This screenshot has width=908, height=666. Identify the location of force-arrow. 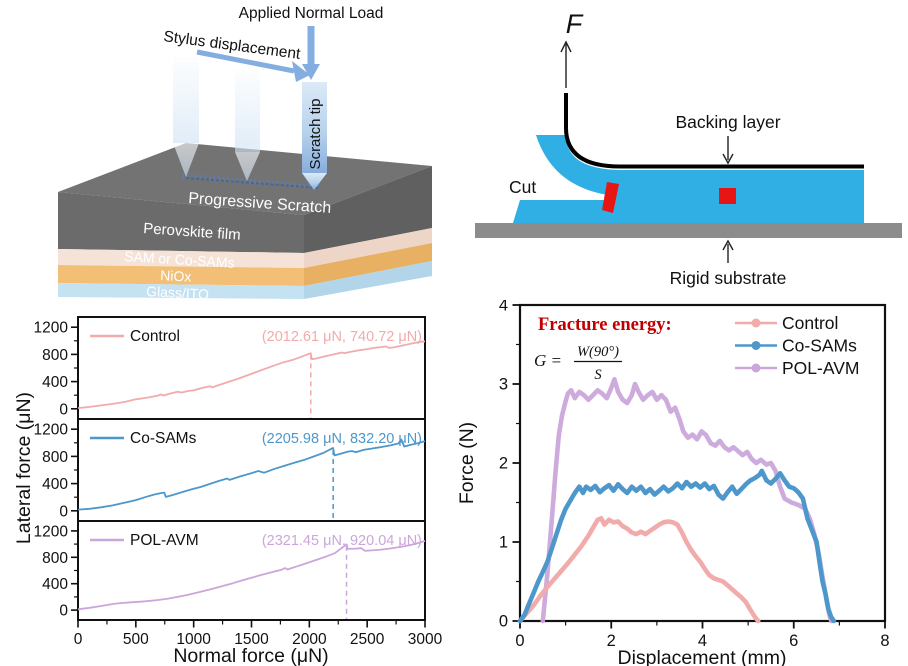
(566, 64).